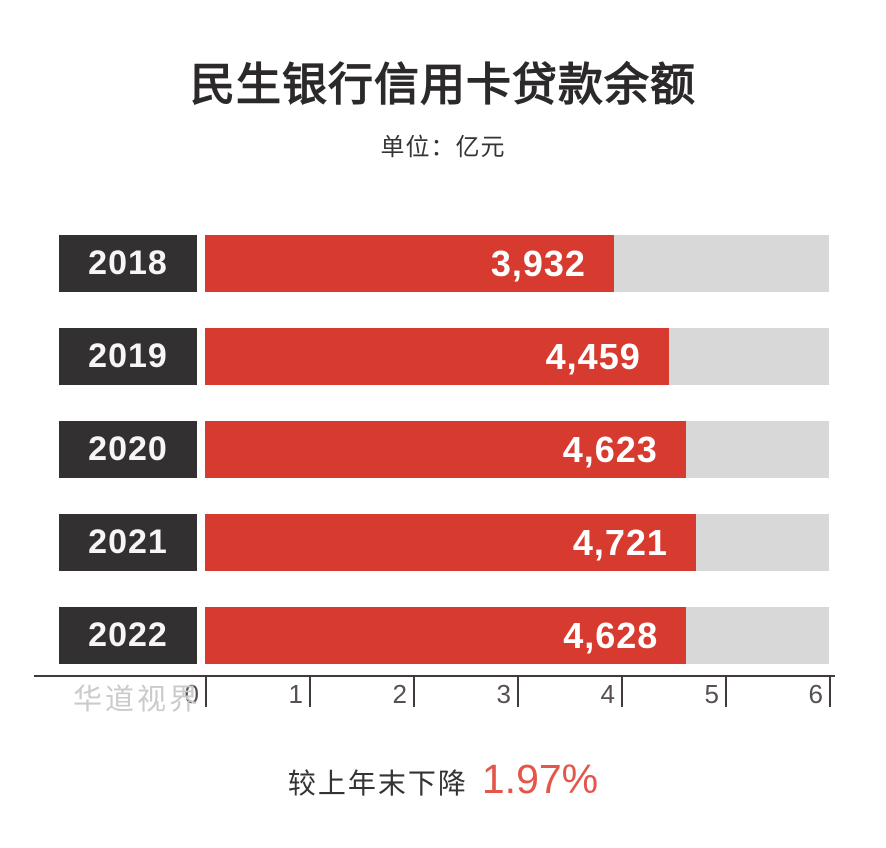  I want to click on category-label-2020: 2020, so click(128, 449).